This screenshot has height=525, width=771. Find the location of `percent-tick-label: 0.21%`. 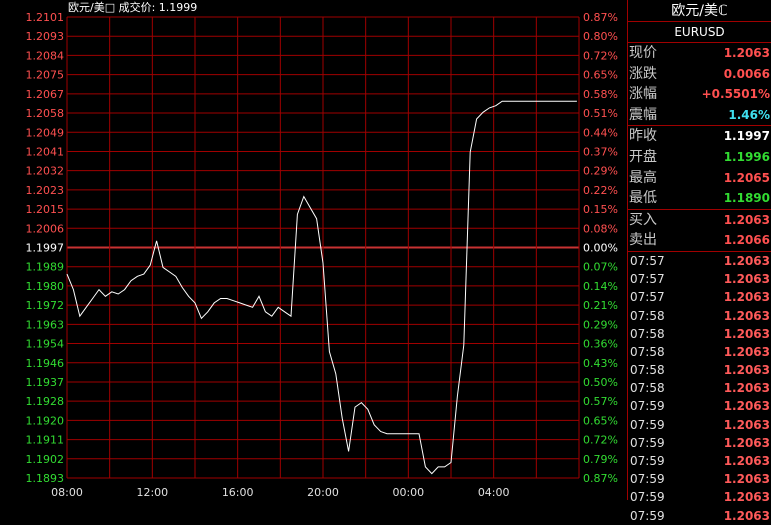

percent-tick-label: 0.21% is located at coordinates (600, 305).